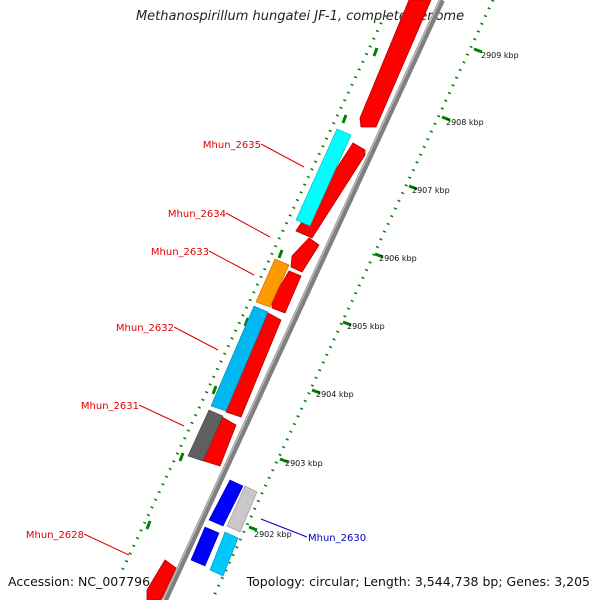 The width and height of the screenshot is (600, 600). Describe the element at coordinates (431, 190) in the screenshot. I see `tick-label-2907: 2907 kbp` at that location.